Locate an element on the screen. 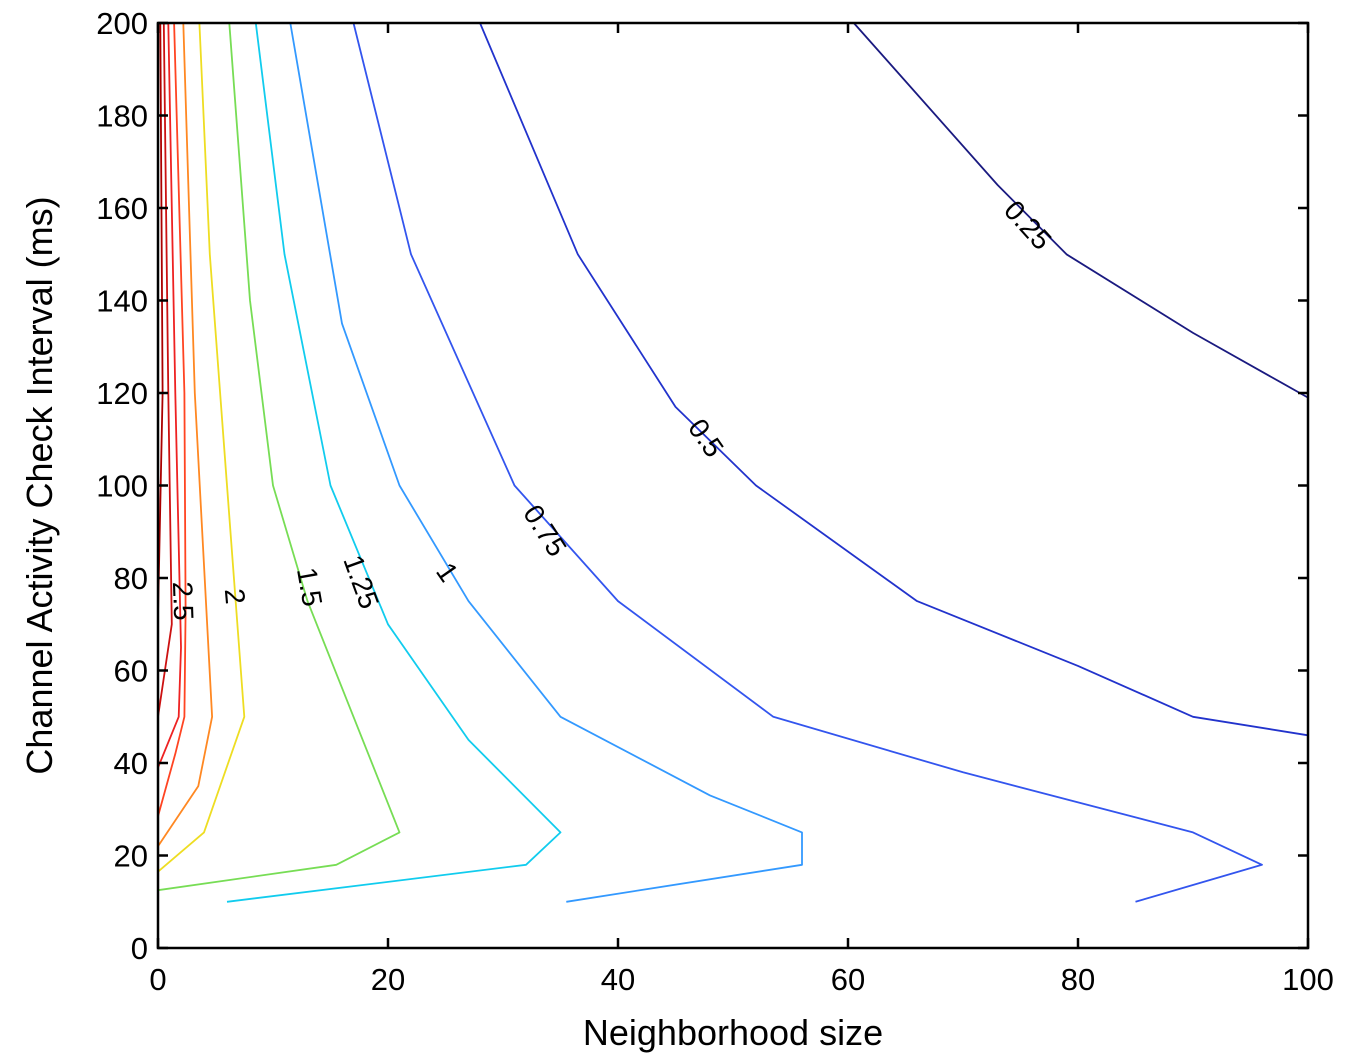 The height and width of the screenshot is (1059, 1359). x-tick-label: 100 is located at coordinates (1308, 979).